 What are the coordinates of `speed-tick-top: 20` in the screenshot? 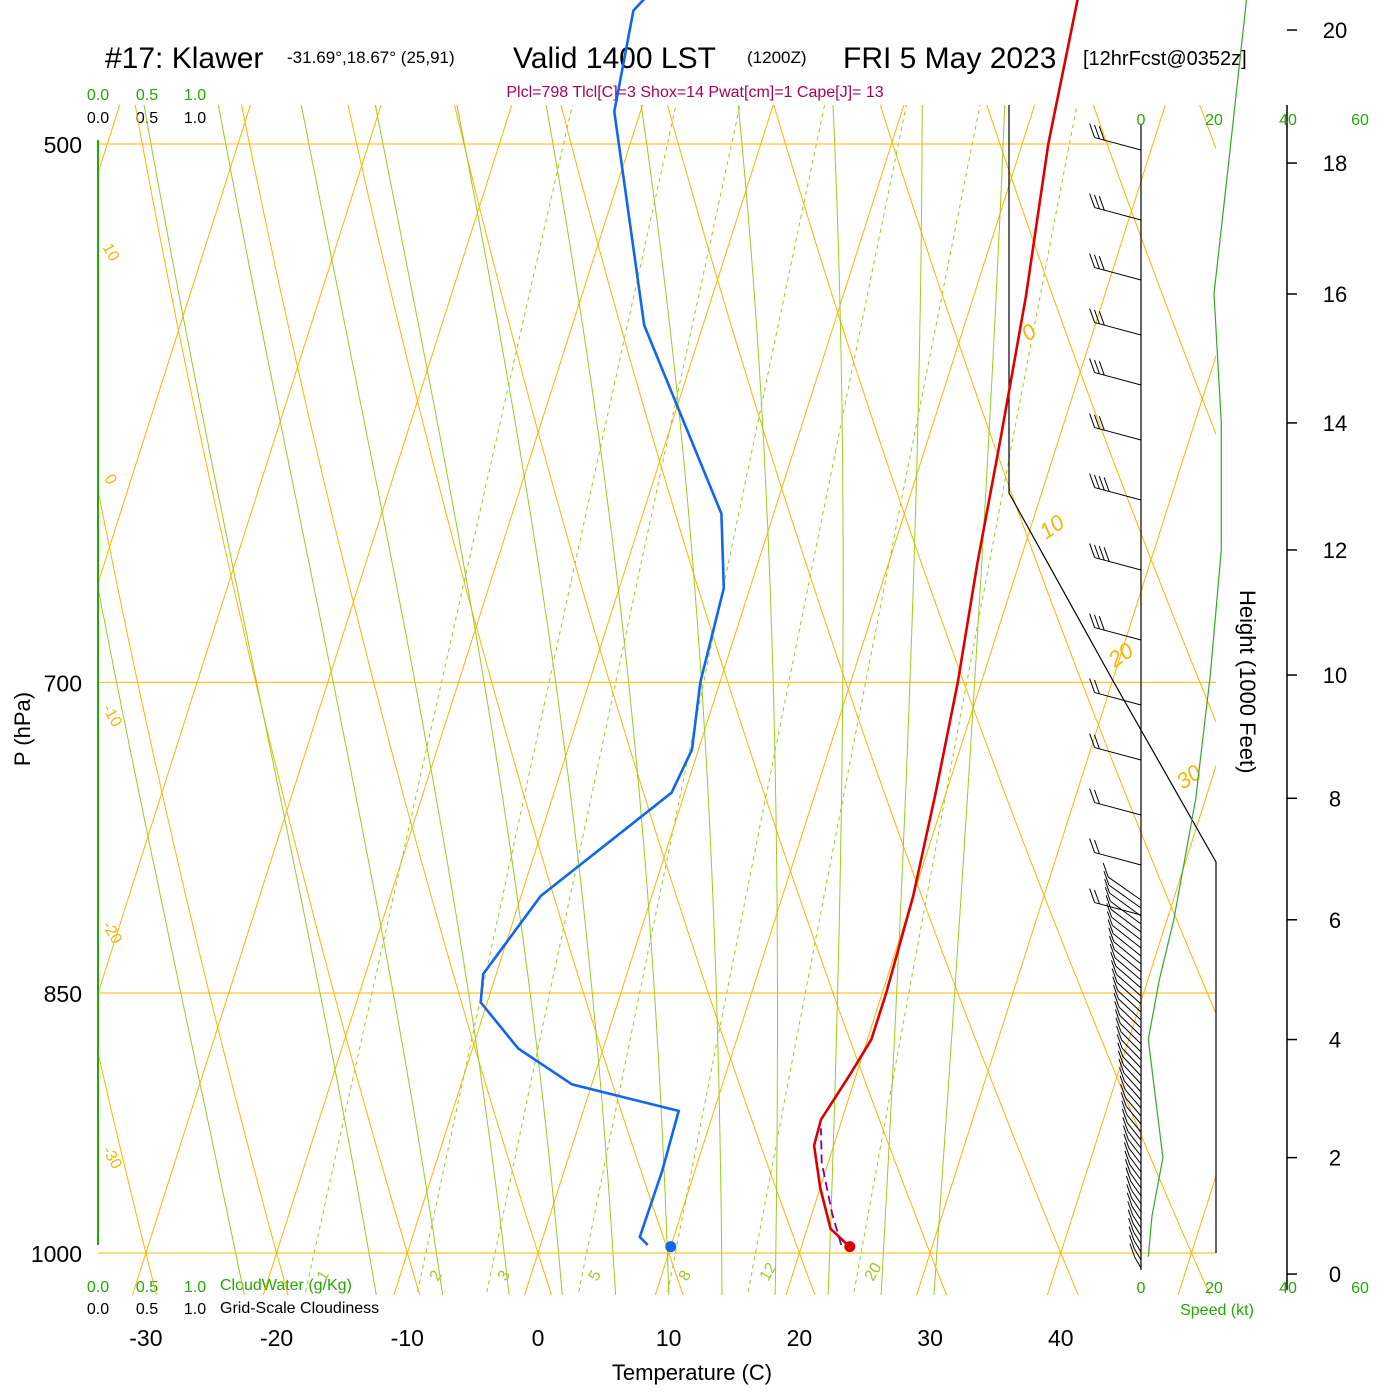 It's located at (1214, 120).